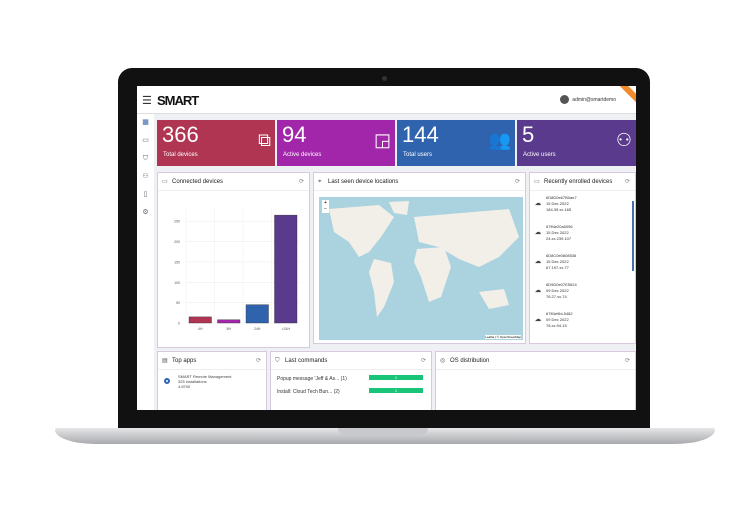 The image size is (750, 520). I want to click on dashboard-icon: ▦, so click(145, 122).